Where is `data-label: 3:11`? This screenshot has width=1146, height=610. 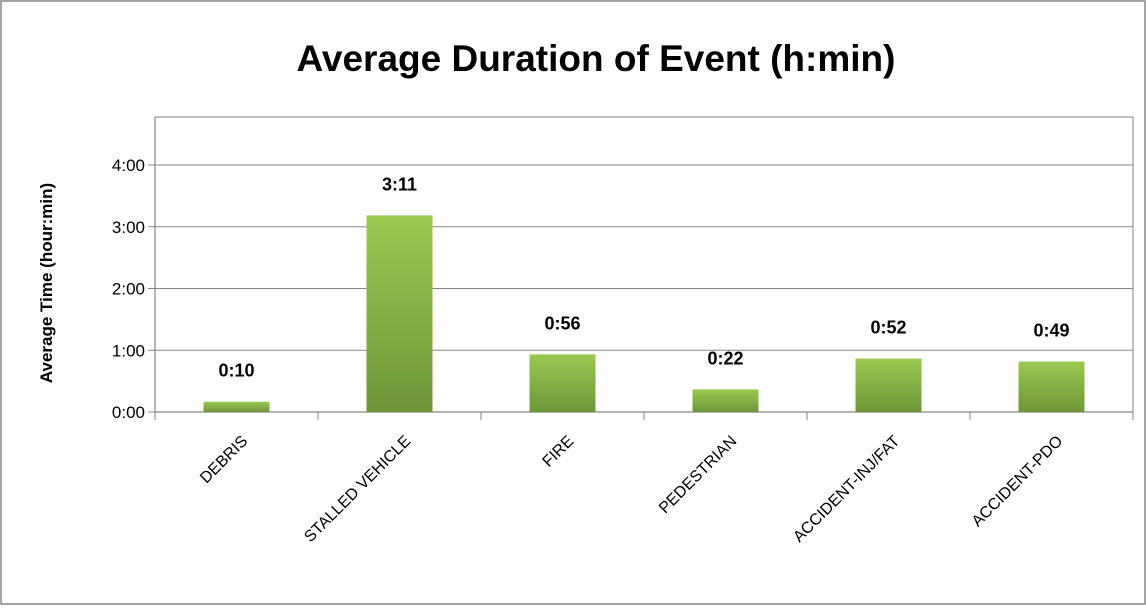
data-label: 3:11 is located at coordinates (399, 184).